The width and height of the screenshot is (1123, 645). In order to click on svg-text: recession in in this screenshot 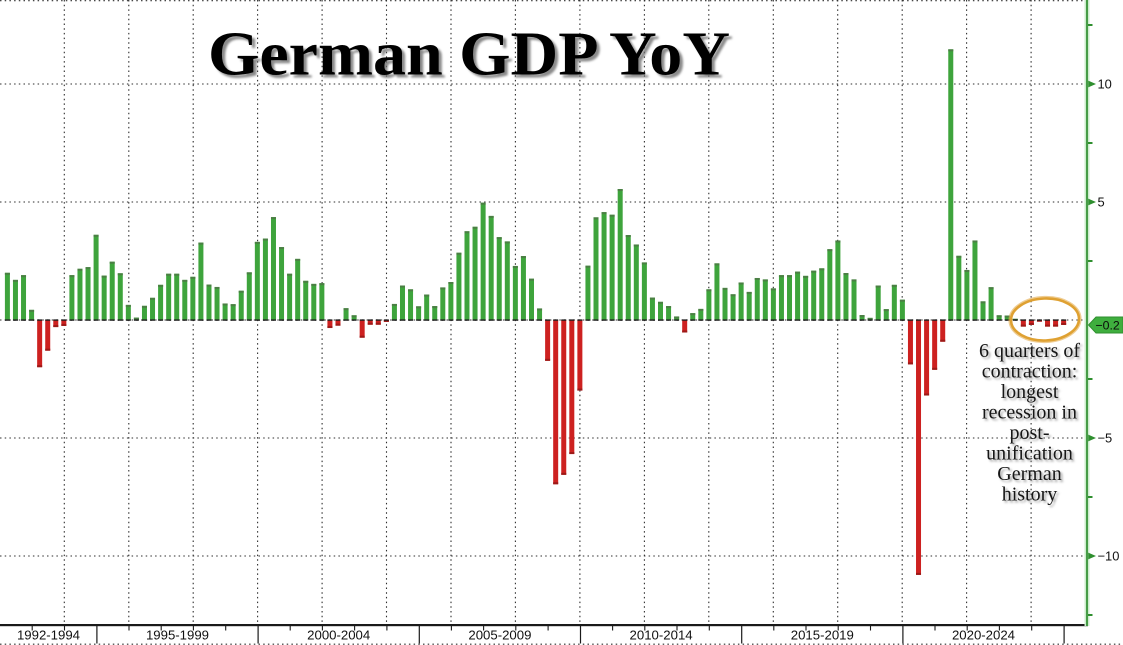, I will do `click(1029, 413)`.